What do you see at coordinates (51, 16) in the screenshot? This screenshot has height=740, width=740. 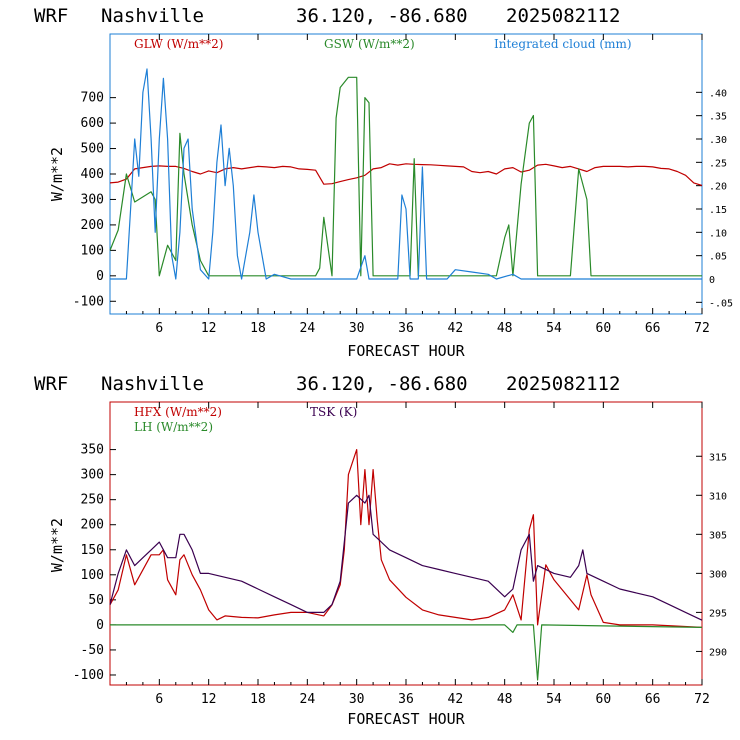 I see `panel1-header-model: WRF` at bounding box center [51, 16].